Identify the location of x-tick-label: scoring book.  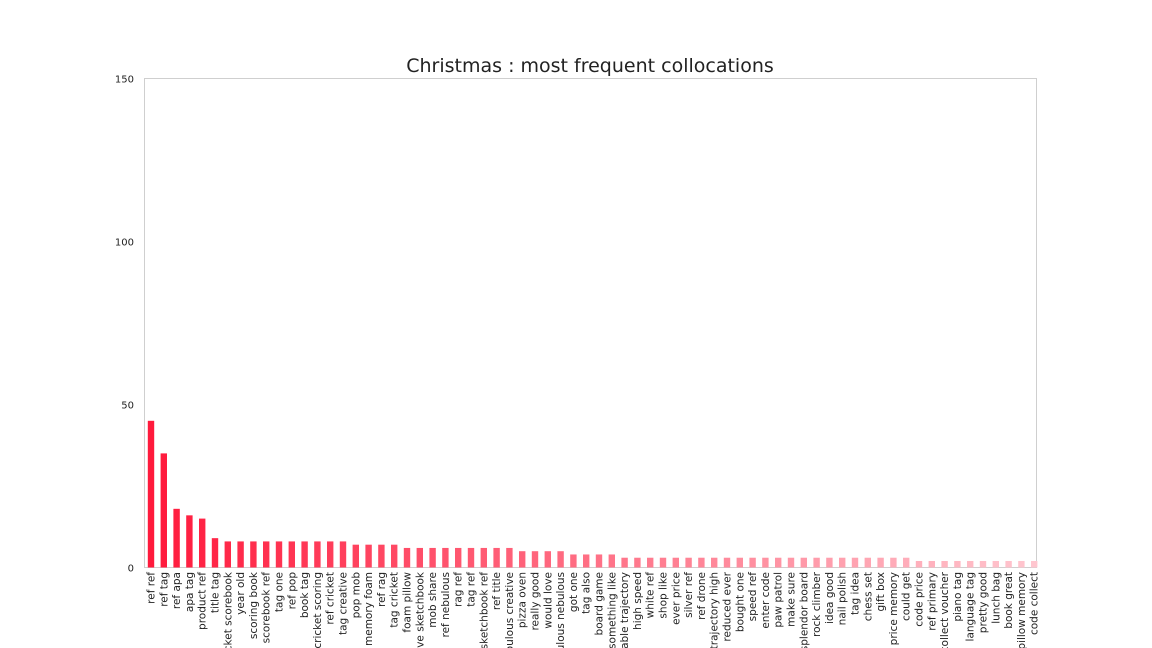
(254, 605).